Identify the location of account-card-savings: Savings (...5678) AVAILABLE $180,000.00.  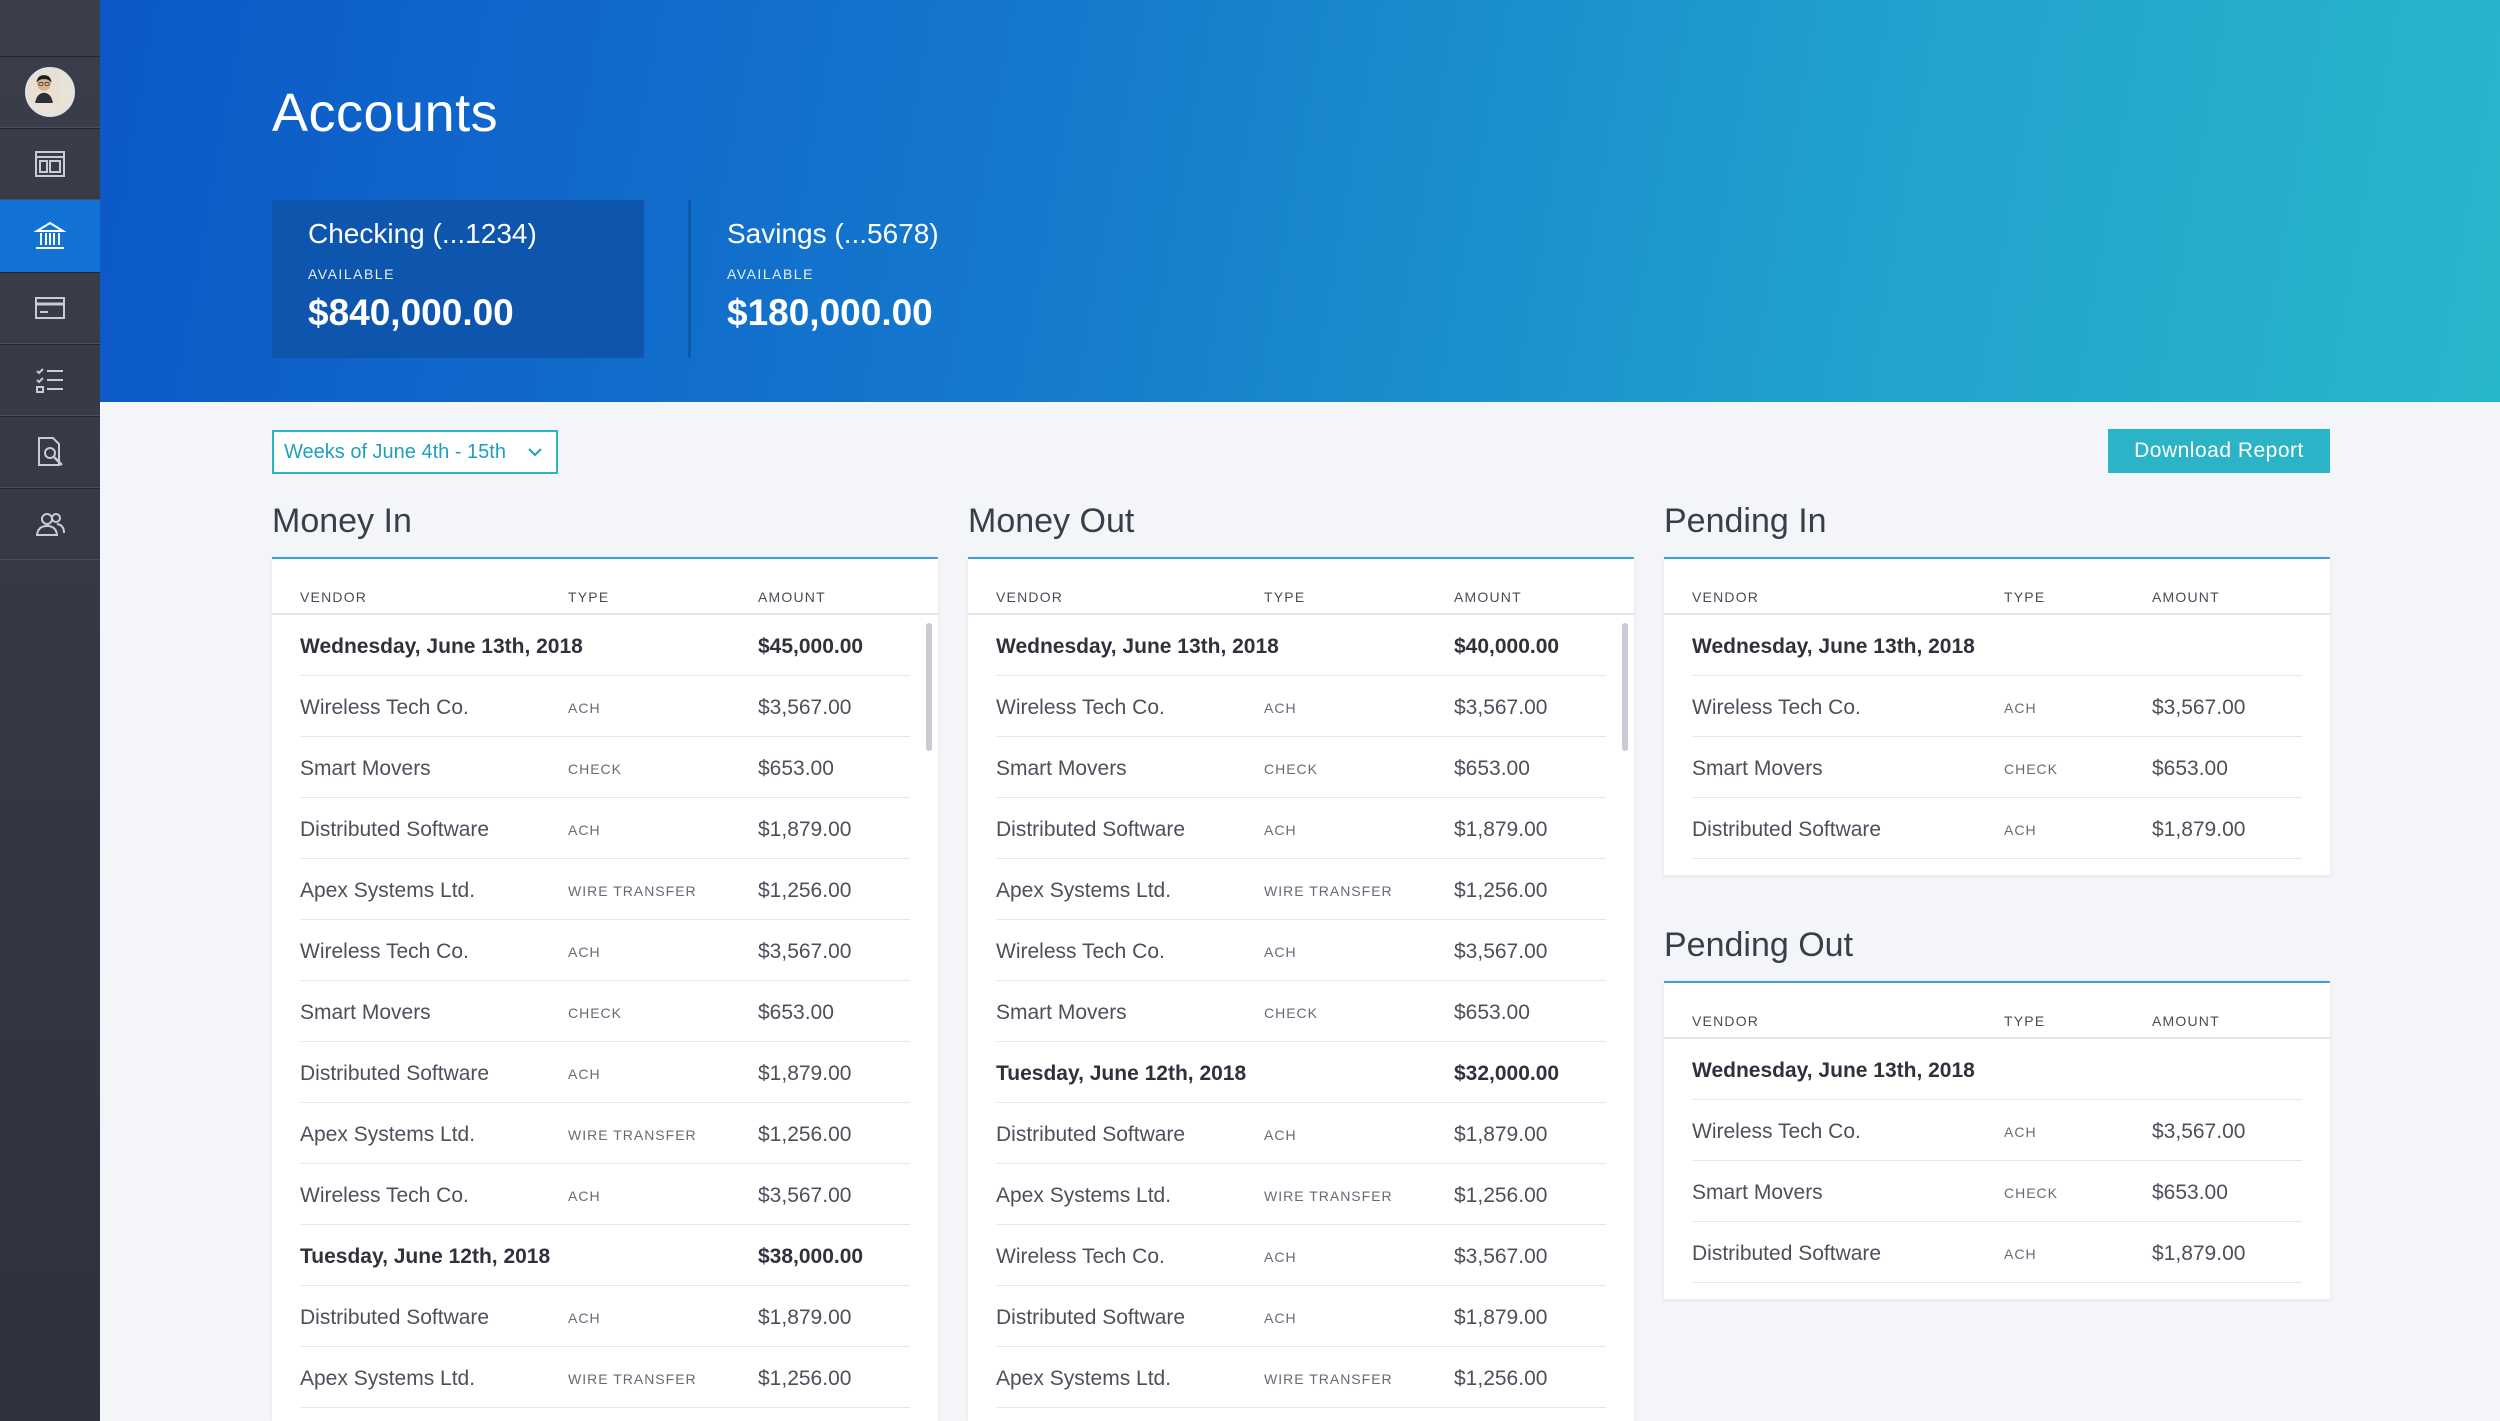
(878, 279).